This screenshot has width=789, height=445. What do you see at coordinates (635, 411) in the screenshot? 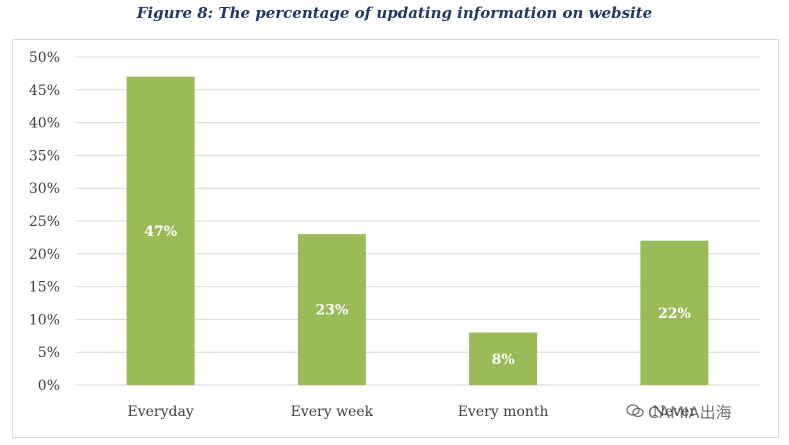
I see `wechat-icon` at bounding box center [635, 411].